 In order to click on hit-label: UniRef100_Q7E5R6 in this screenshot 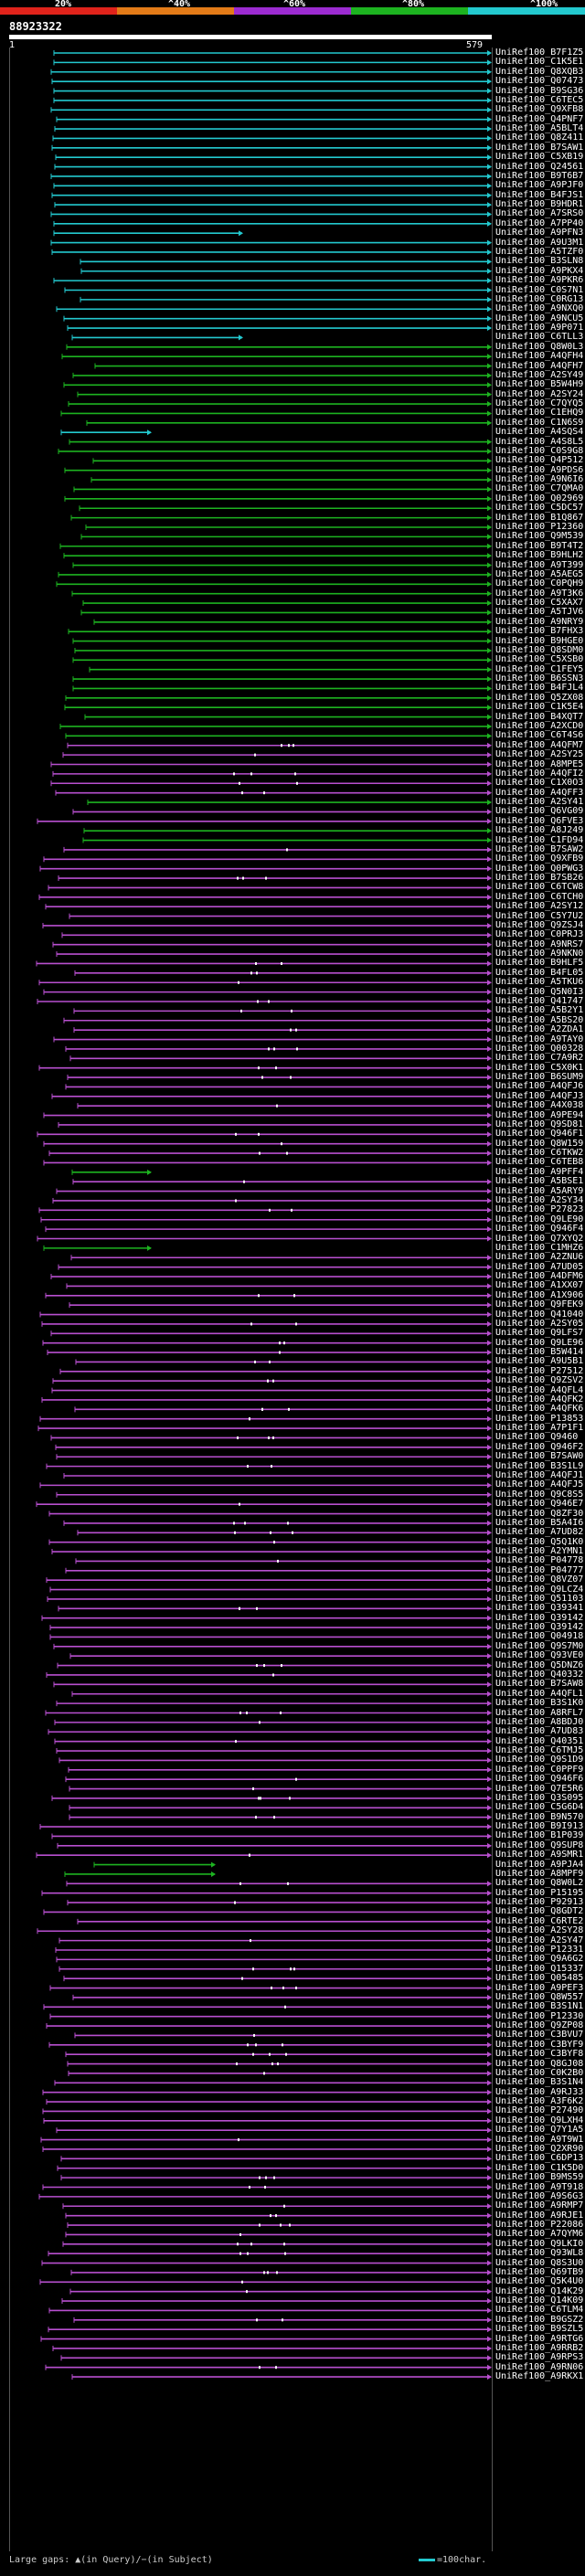, I will do `click(540, 1788)`.